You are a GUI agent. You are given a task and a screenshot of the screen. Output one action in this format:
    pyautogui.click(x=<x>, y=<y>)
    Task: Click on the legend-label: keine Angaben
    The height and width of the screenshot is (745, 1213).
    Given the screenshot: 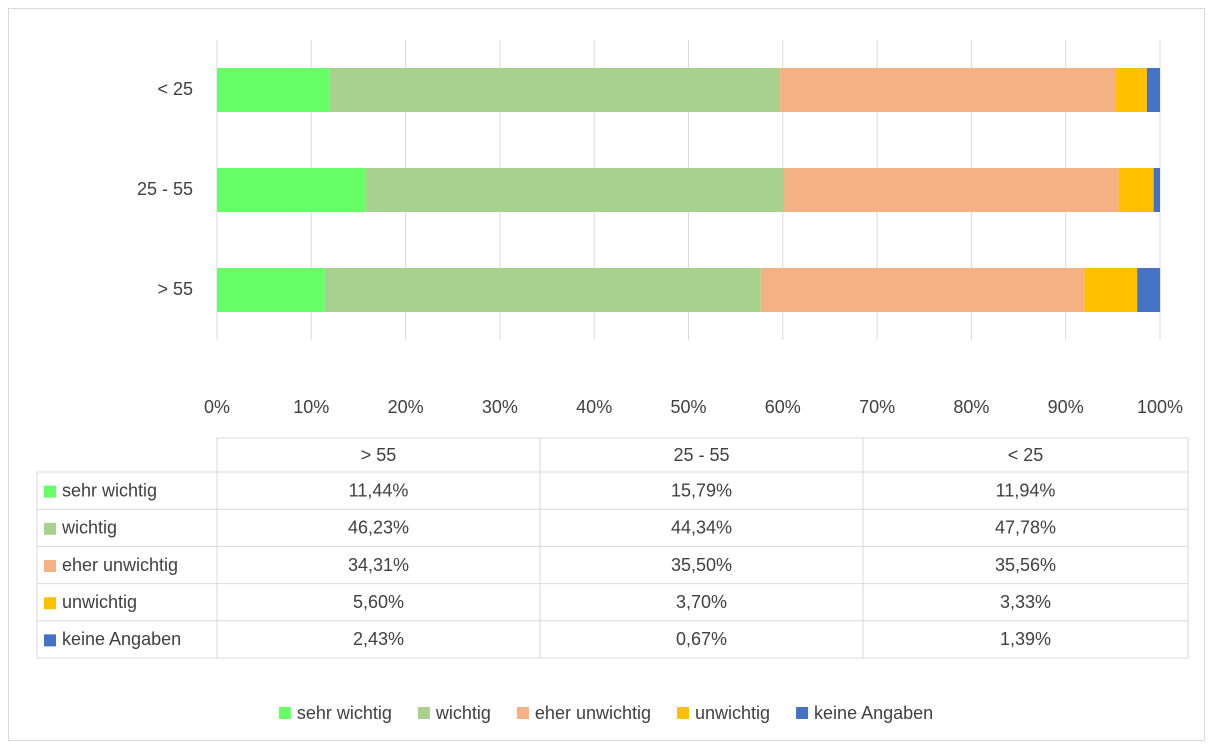 What is the action you would take?
    pyautogui.click(x=873, y=713)
    